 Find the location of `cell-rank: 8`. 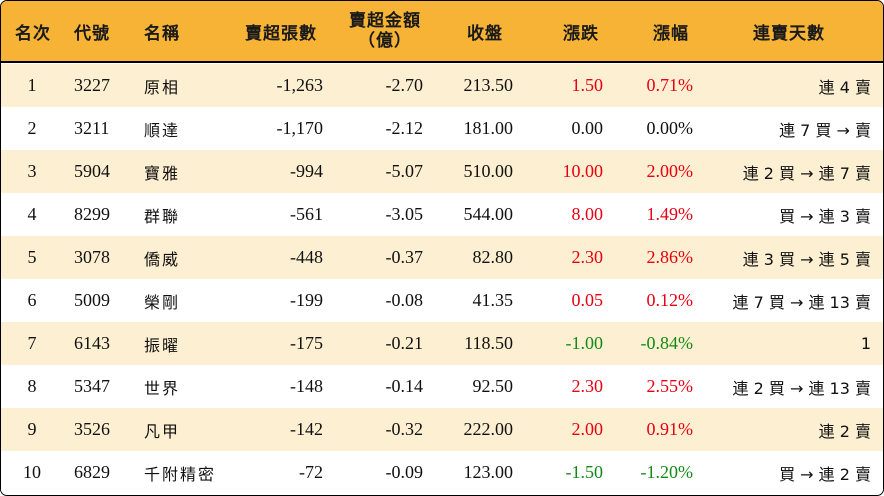

cell-rank: 8 is located at coordinates (32, 386).